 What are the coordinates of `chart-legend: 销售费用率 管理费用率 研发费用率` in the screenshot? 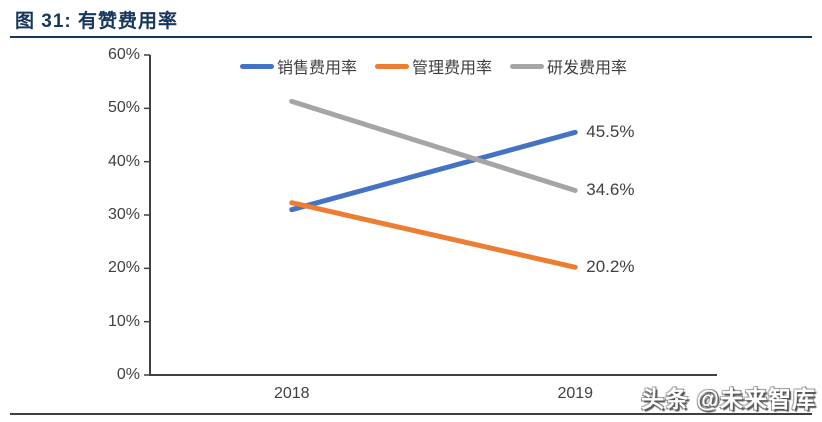 It's located at (433, 66).